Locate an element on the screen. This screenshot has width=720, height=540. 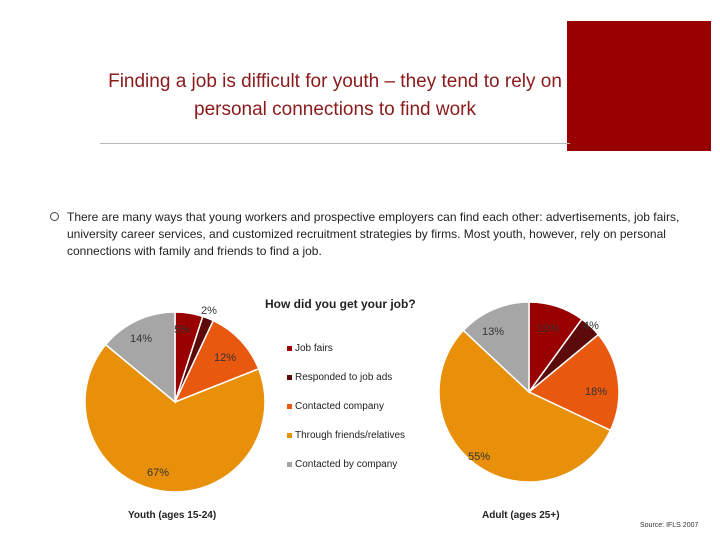
hollow-circle-bullet-icon is located at coordinates (54, 216).